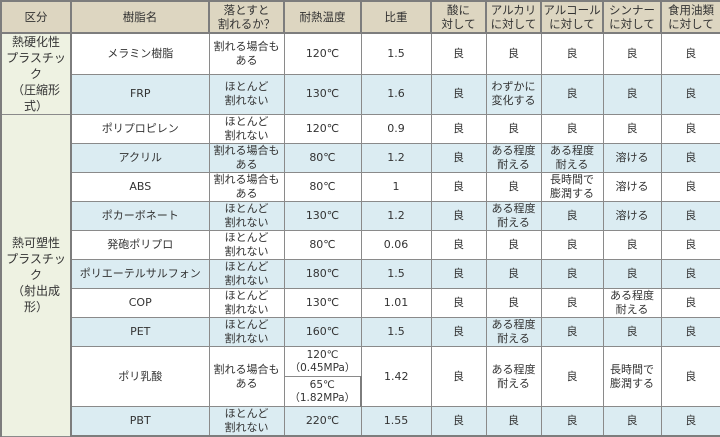  I want to click on resin-name: ポリ乳酸, so click(140, 376).